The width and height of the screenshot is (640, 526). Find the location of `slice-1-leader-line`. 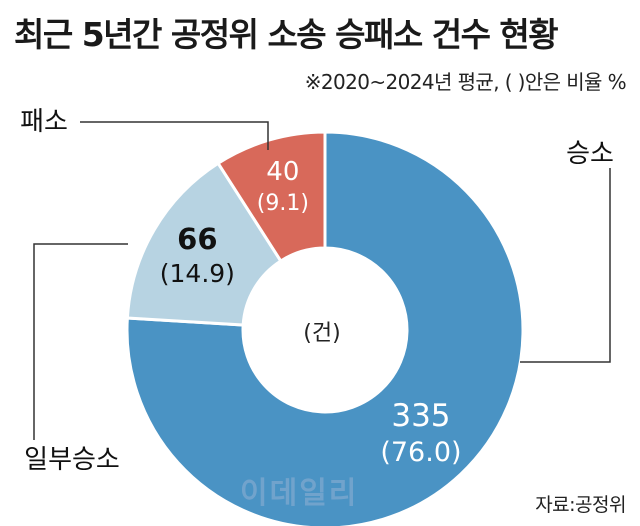

slice-1-leader-line is located at coordinates (565, 265).